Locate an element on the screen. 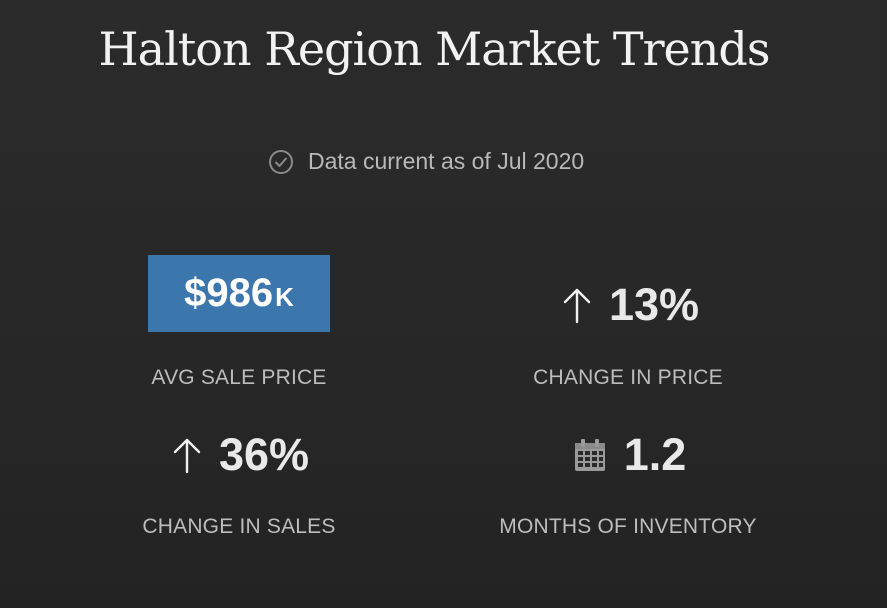  avg-sale-price-value: $986 is located at coordinates (229, 293).